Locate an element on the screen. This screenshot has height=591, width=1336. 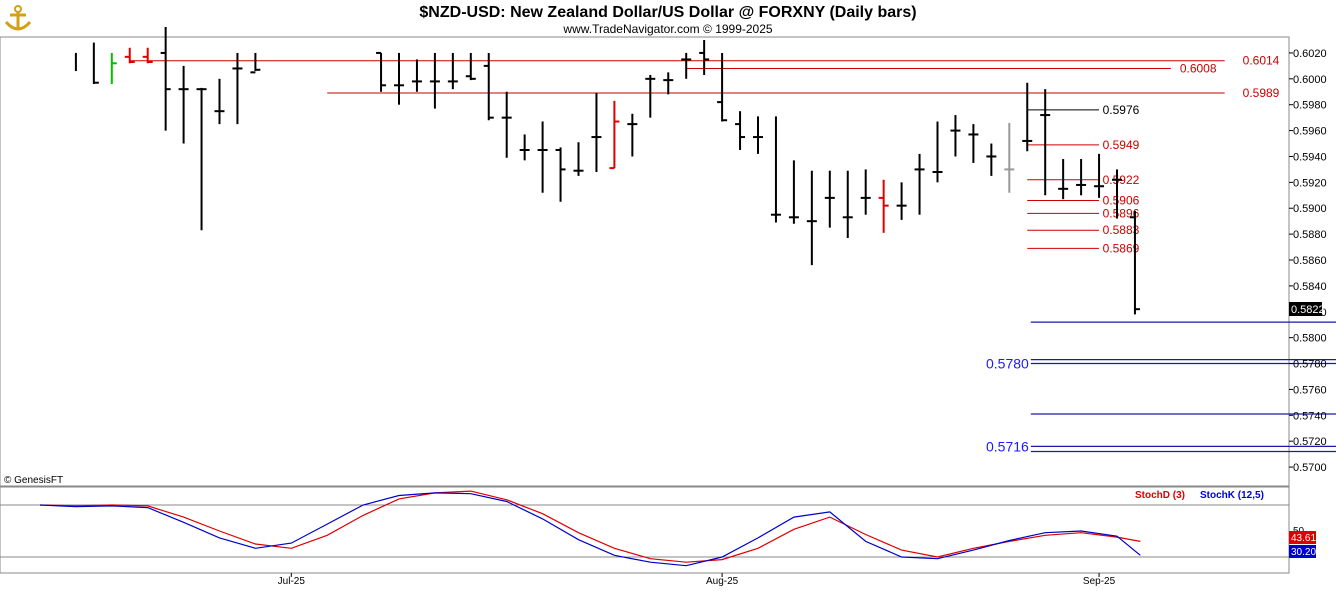
y-tick-label: 0.5880 is located at coordinates (1310, 235).